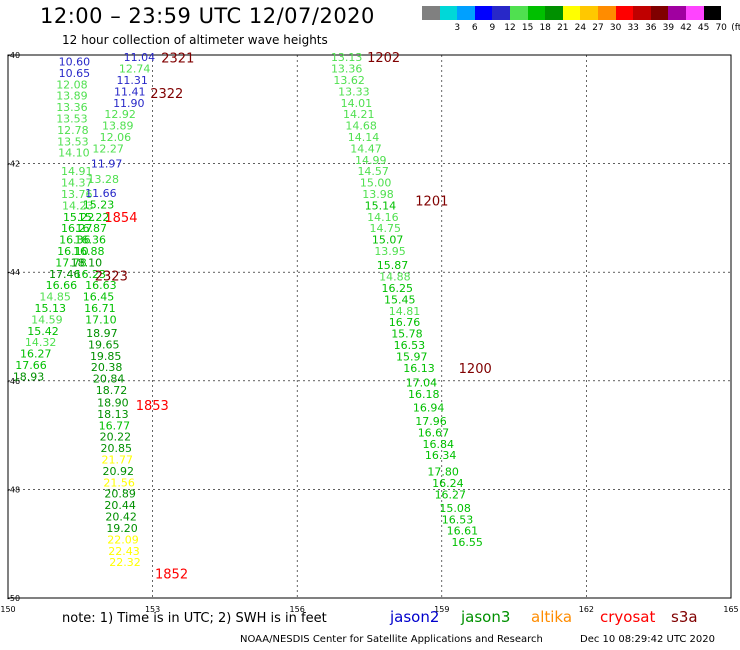  What do you see at coordinates (65, 274) in the screenshot?
I see `wave-height-value: 17.46` at bounding box center [65, 274].